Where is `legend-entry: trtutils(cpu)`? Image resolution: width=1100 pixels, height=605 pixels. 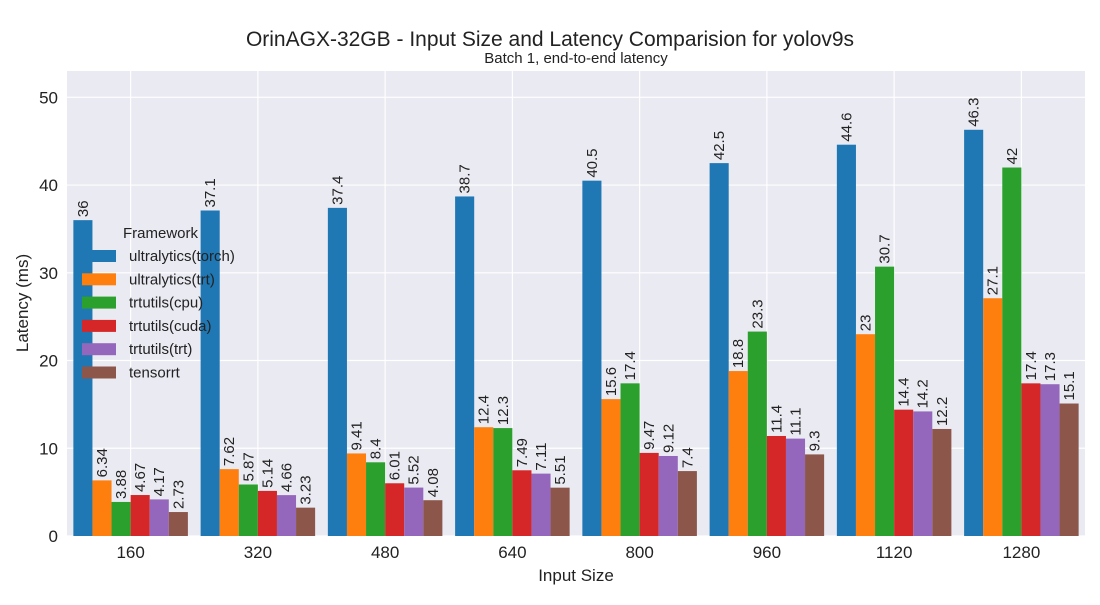 legend-entry: trtutils(cpu) is located at coordinates (166, 303).